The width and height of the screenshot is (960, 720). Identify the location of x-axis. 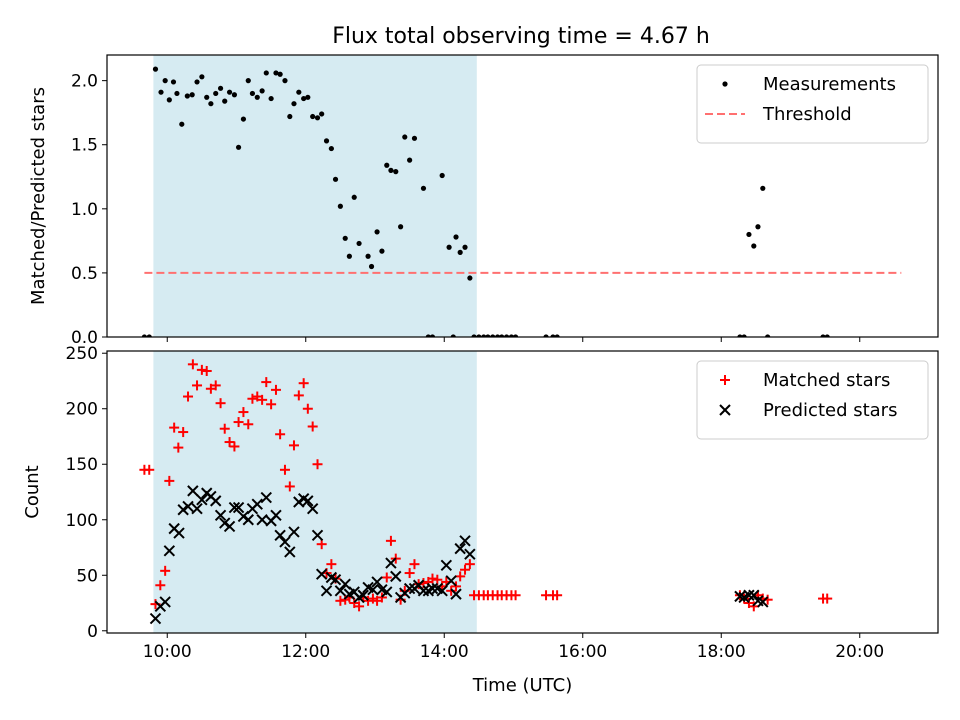
(513, 339).